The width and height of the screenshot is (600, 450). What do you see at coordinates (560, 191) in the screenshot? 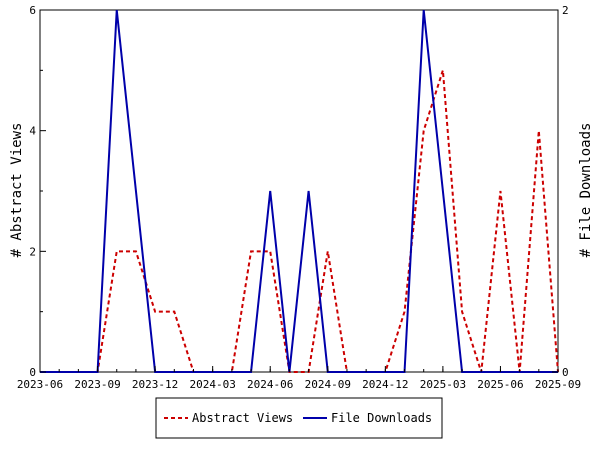
I see `y-axis-right: 02` at bounding box center [560, 191].